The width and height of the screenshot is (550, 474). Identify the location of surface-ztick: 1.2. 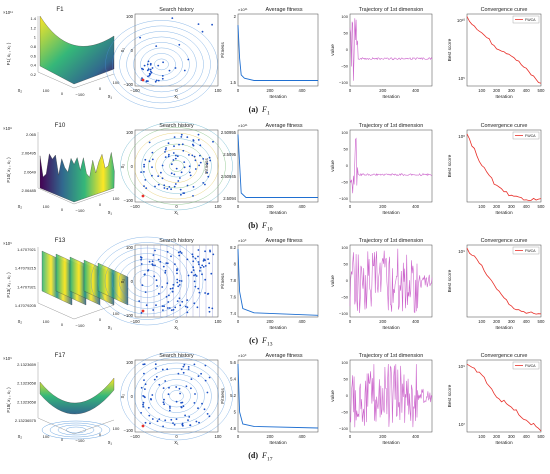
(33, 27).